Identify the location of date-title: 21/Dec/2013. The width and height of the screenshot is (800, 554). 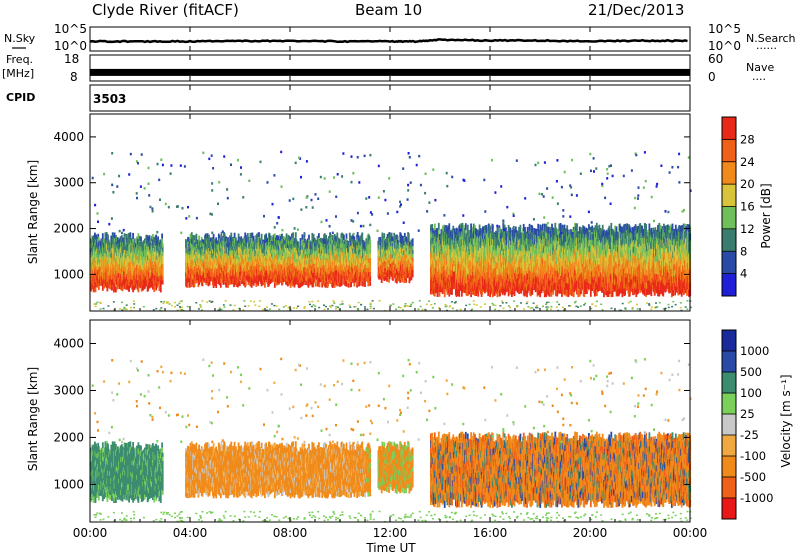
(636, 10).